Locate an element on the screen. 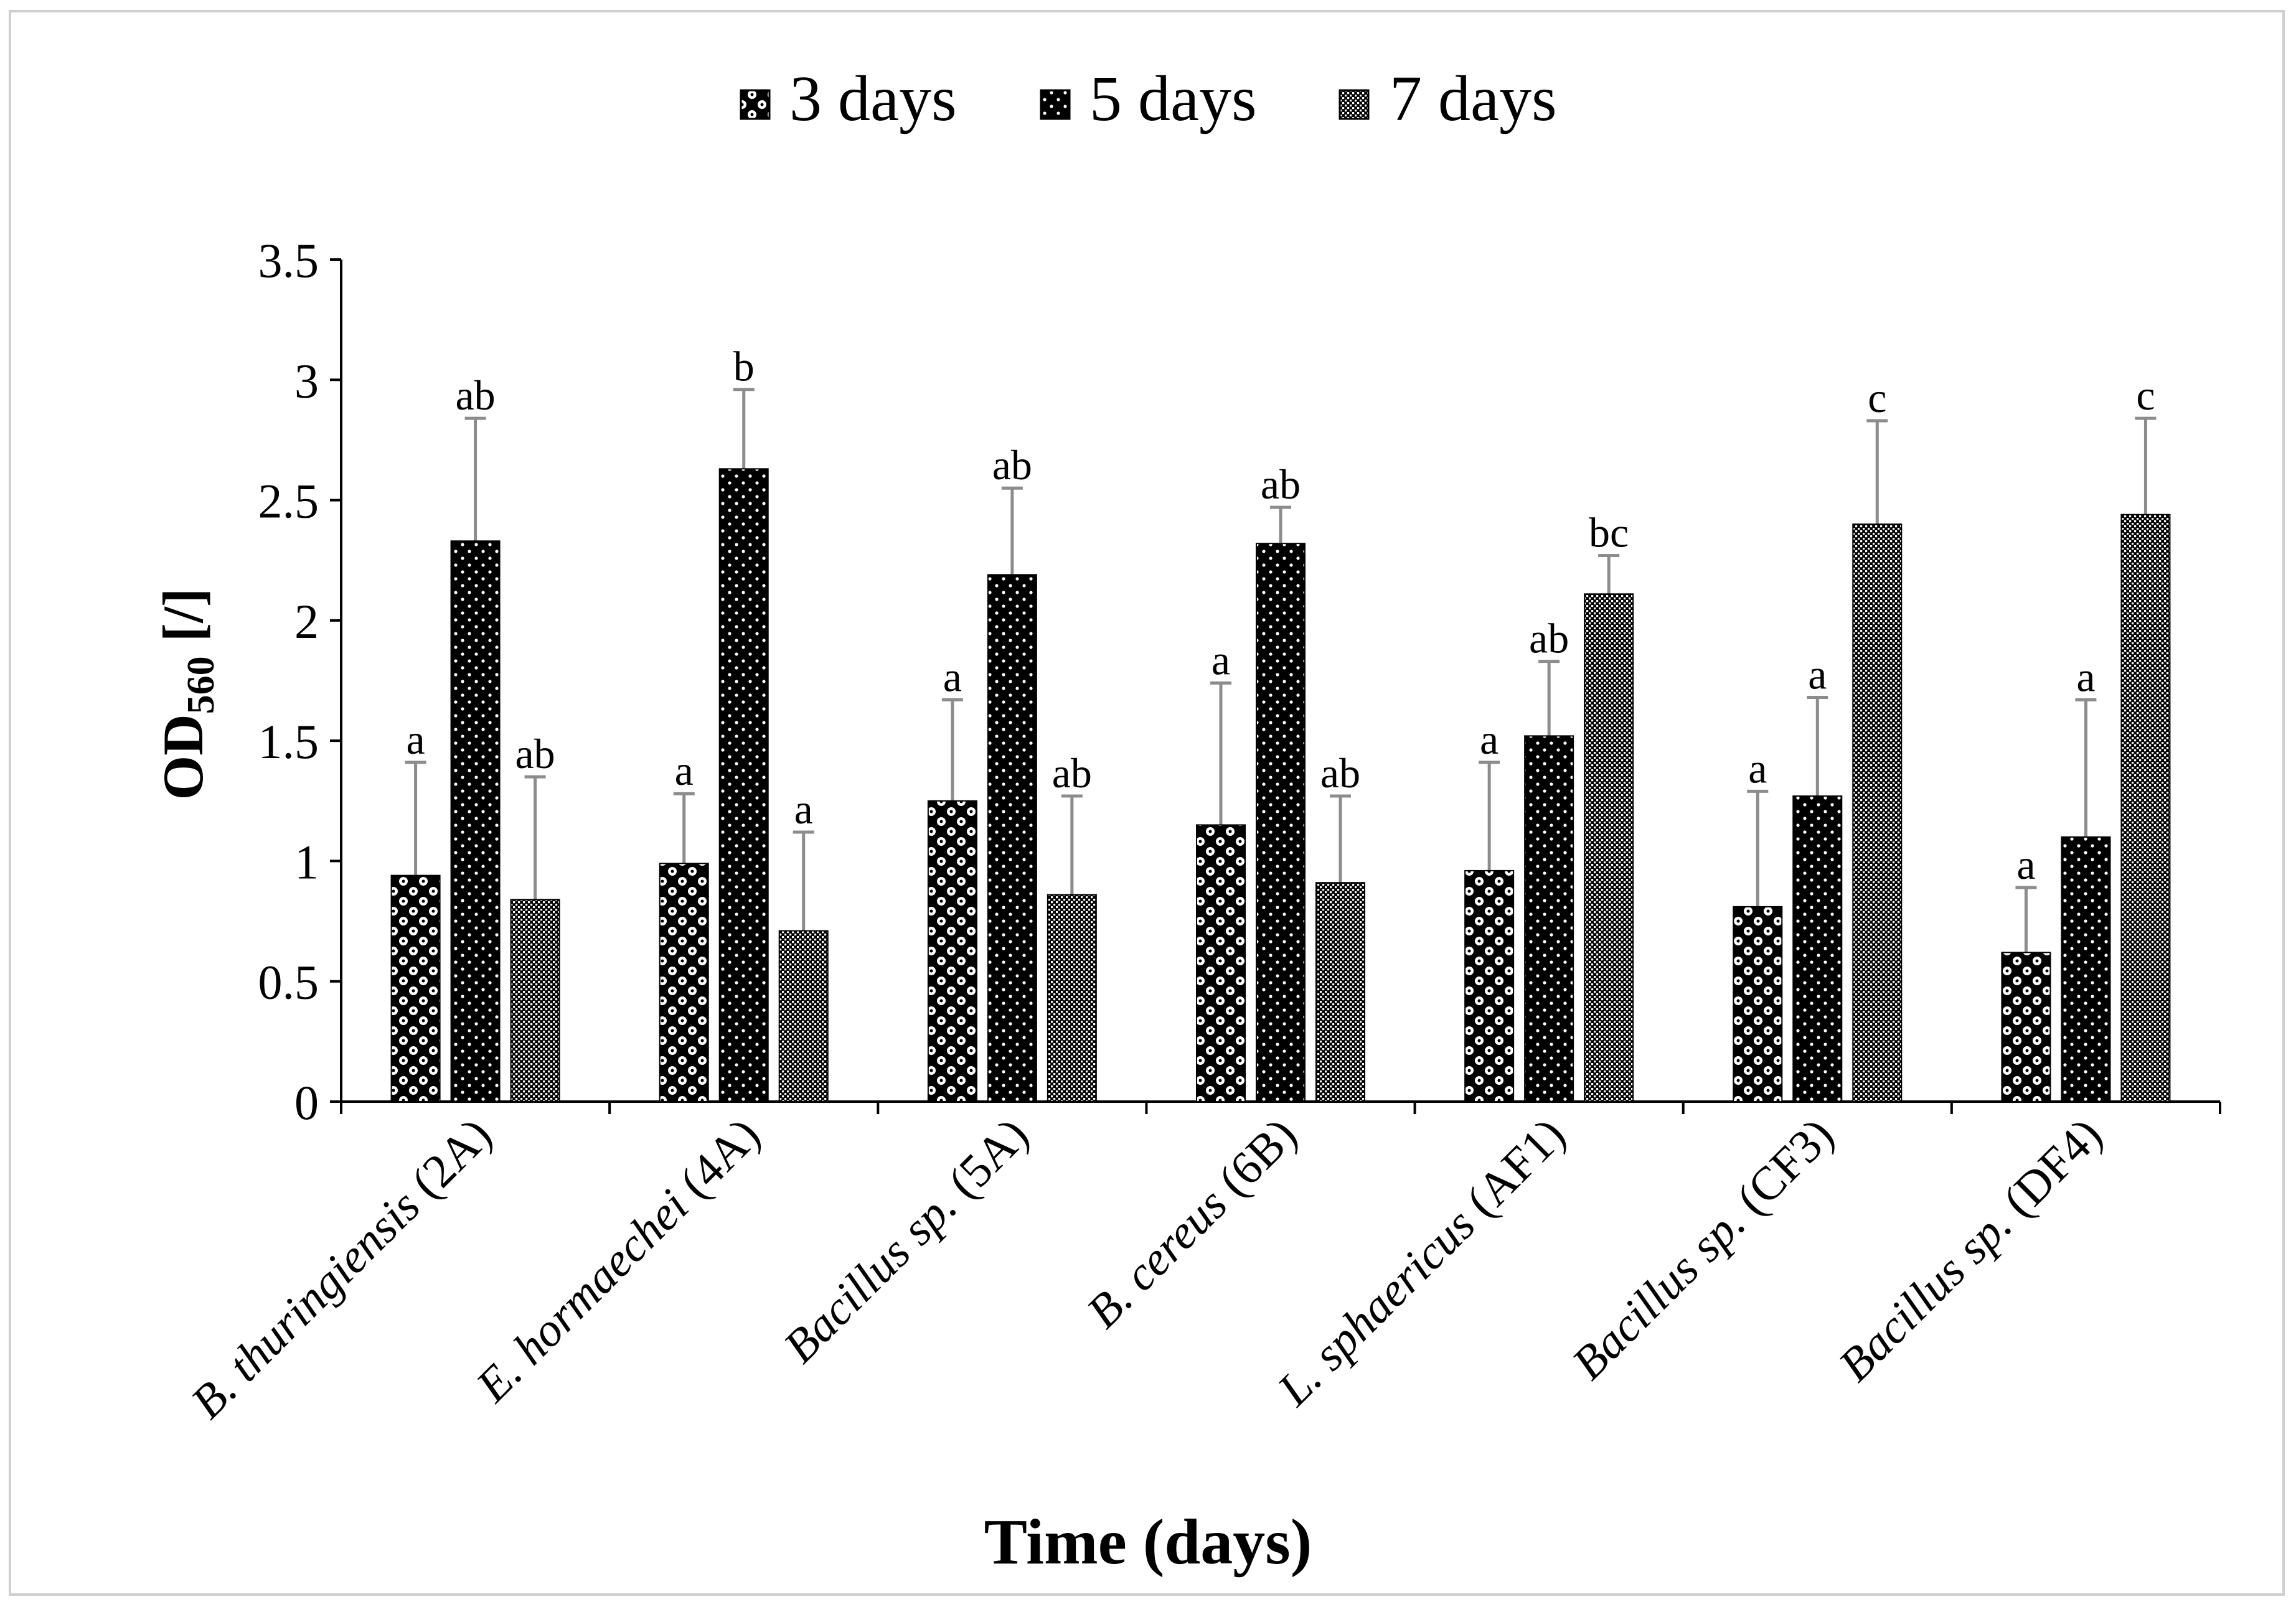 The image size is (2296, 1607). significance-letter: b is located at coordinates (744, 367).